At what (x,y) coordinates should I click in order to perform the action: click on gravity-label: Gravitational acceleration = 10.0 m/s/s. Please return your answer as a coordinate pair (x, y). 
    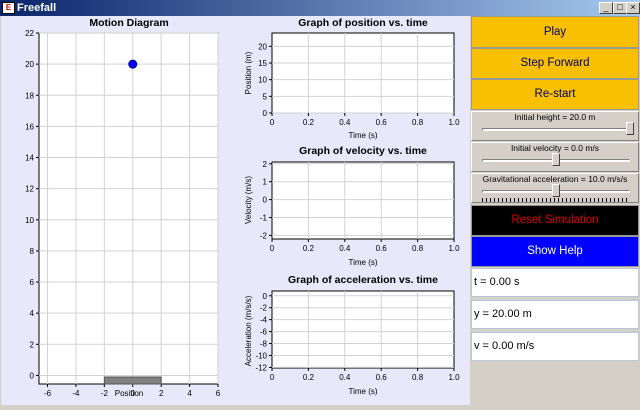
    Looking at the image, I should click on (555, 179).